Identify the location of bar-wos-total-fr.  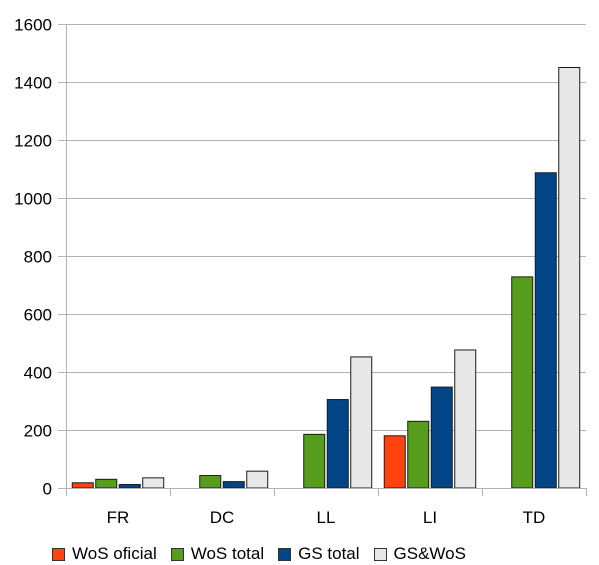
(106, 483).